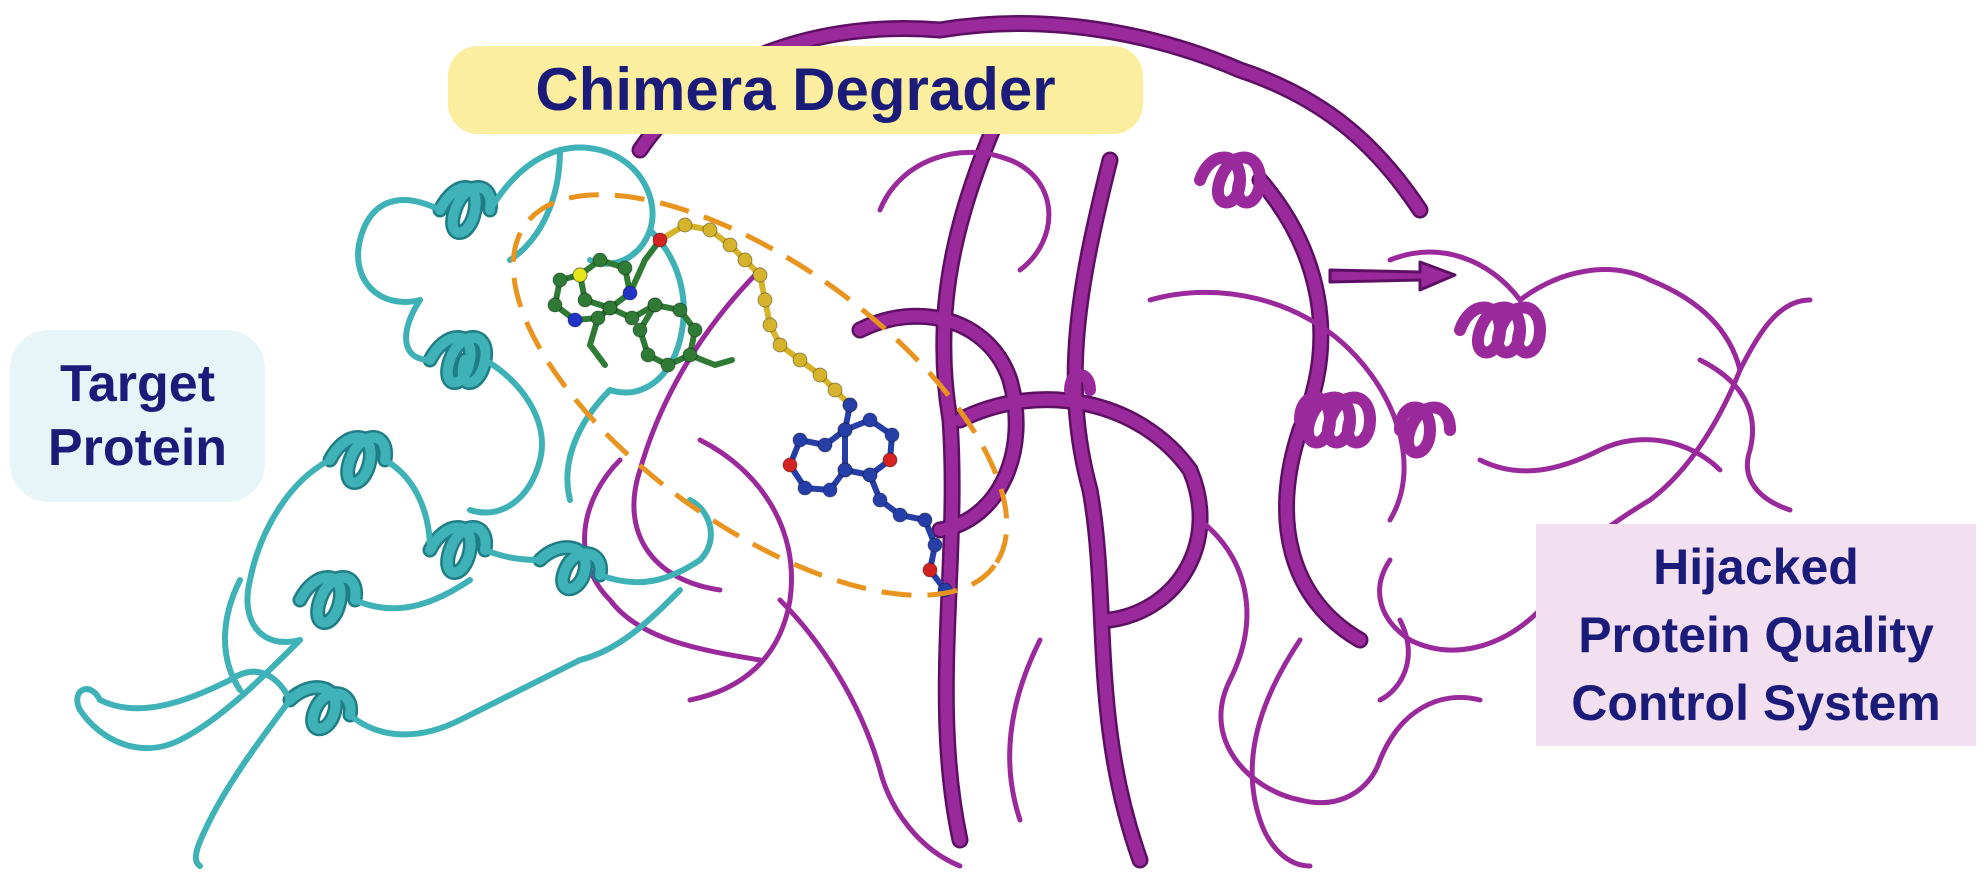  What do you see at coordinates (750, 407) in the screenshot?
I see `degrader-molecule` at bounding box center [750, 407].